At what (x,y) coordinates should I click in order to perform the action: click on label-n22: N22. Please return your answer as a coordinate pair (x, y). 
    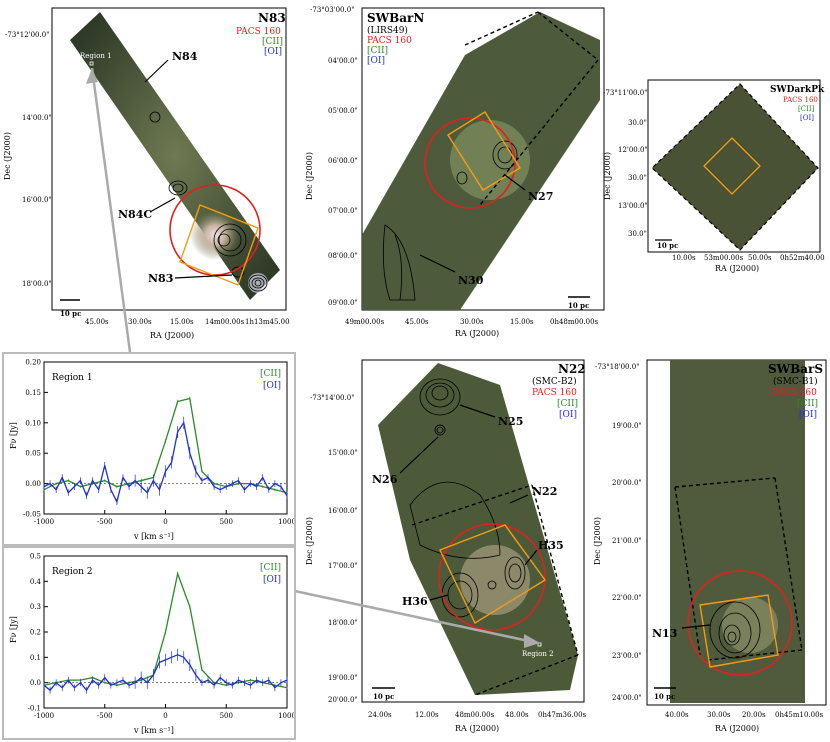
    Looking at the image, I should click on (544, 491).